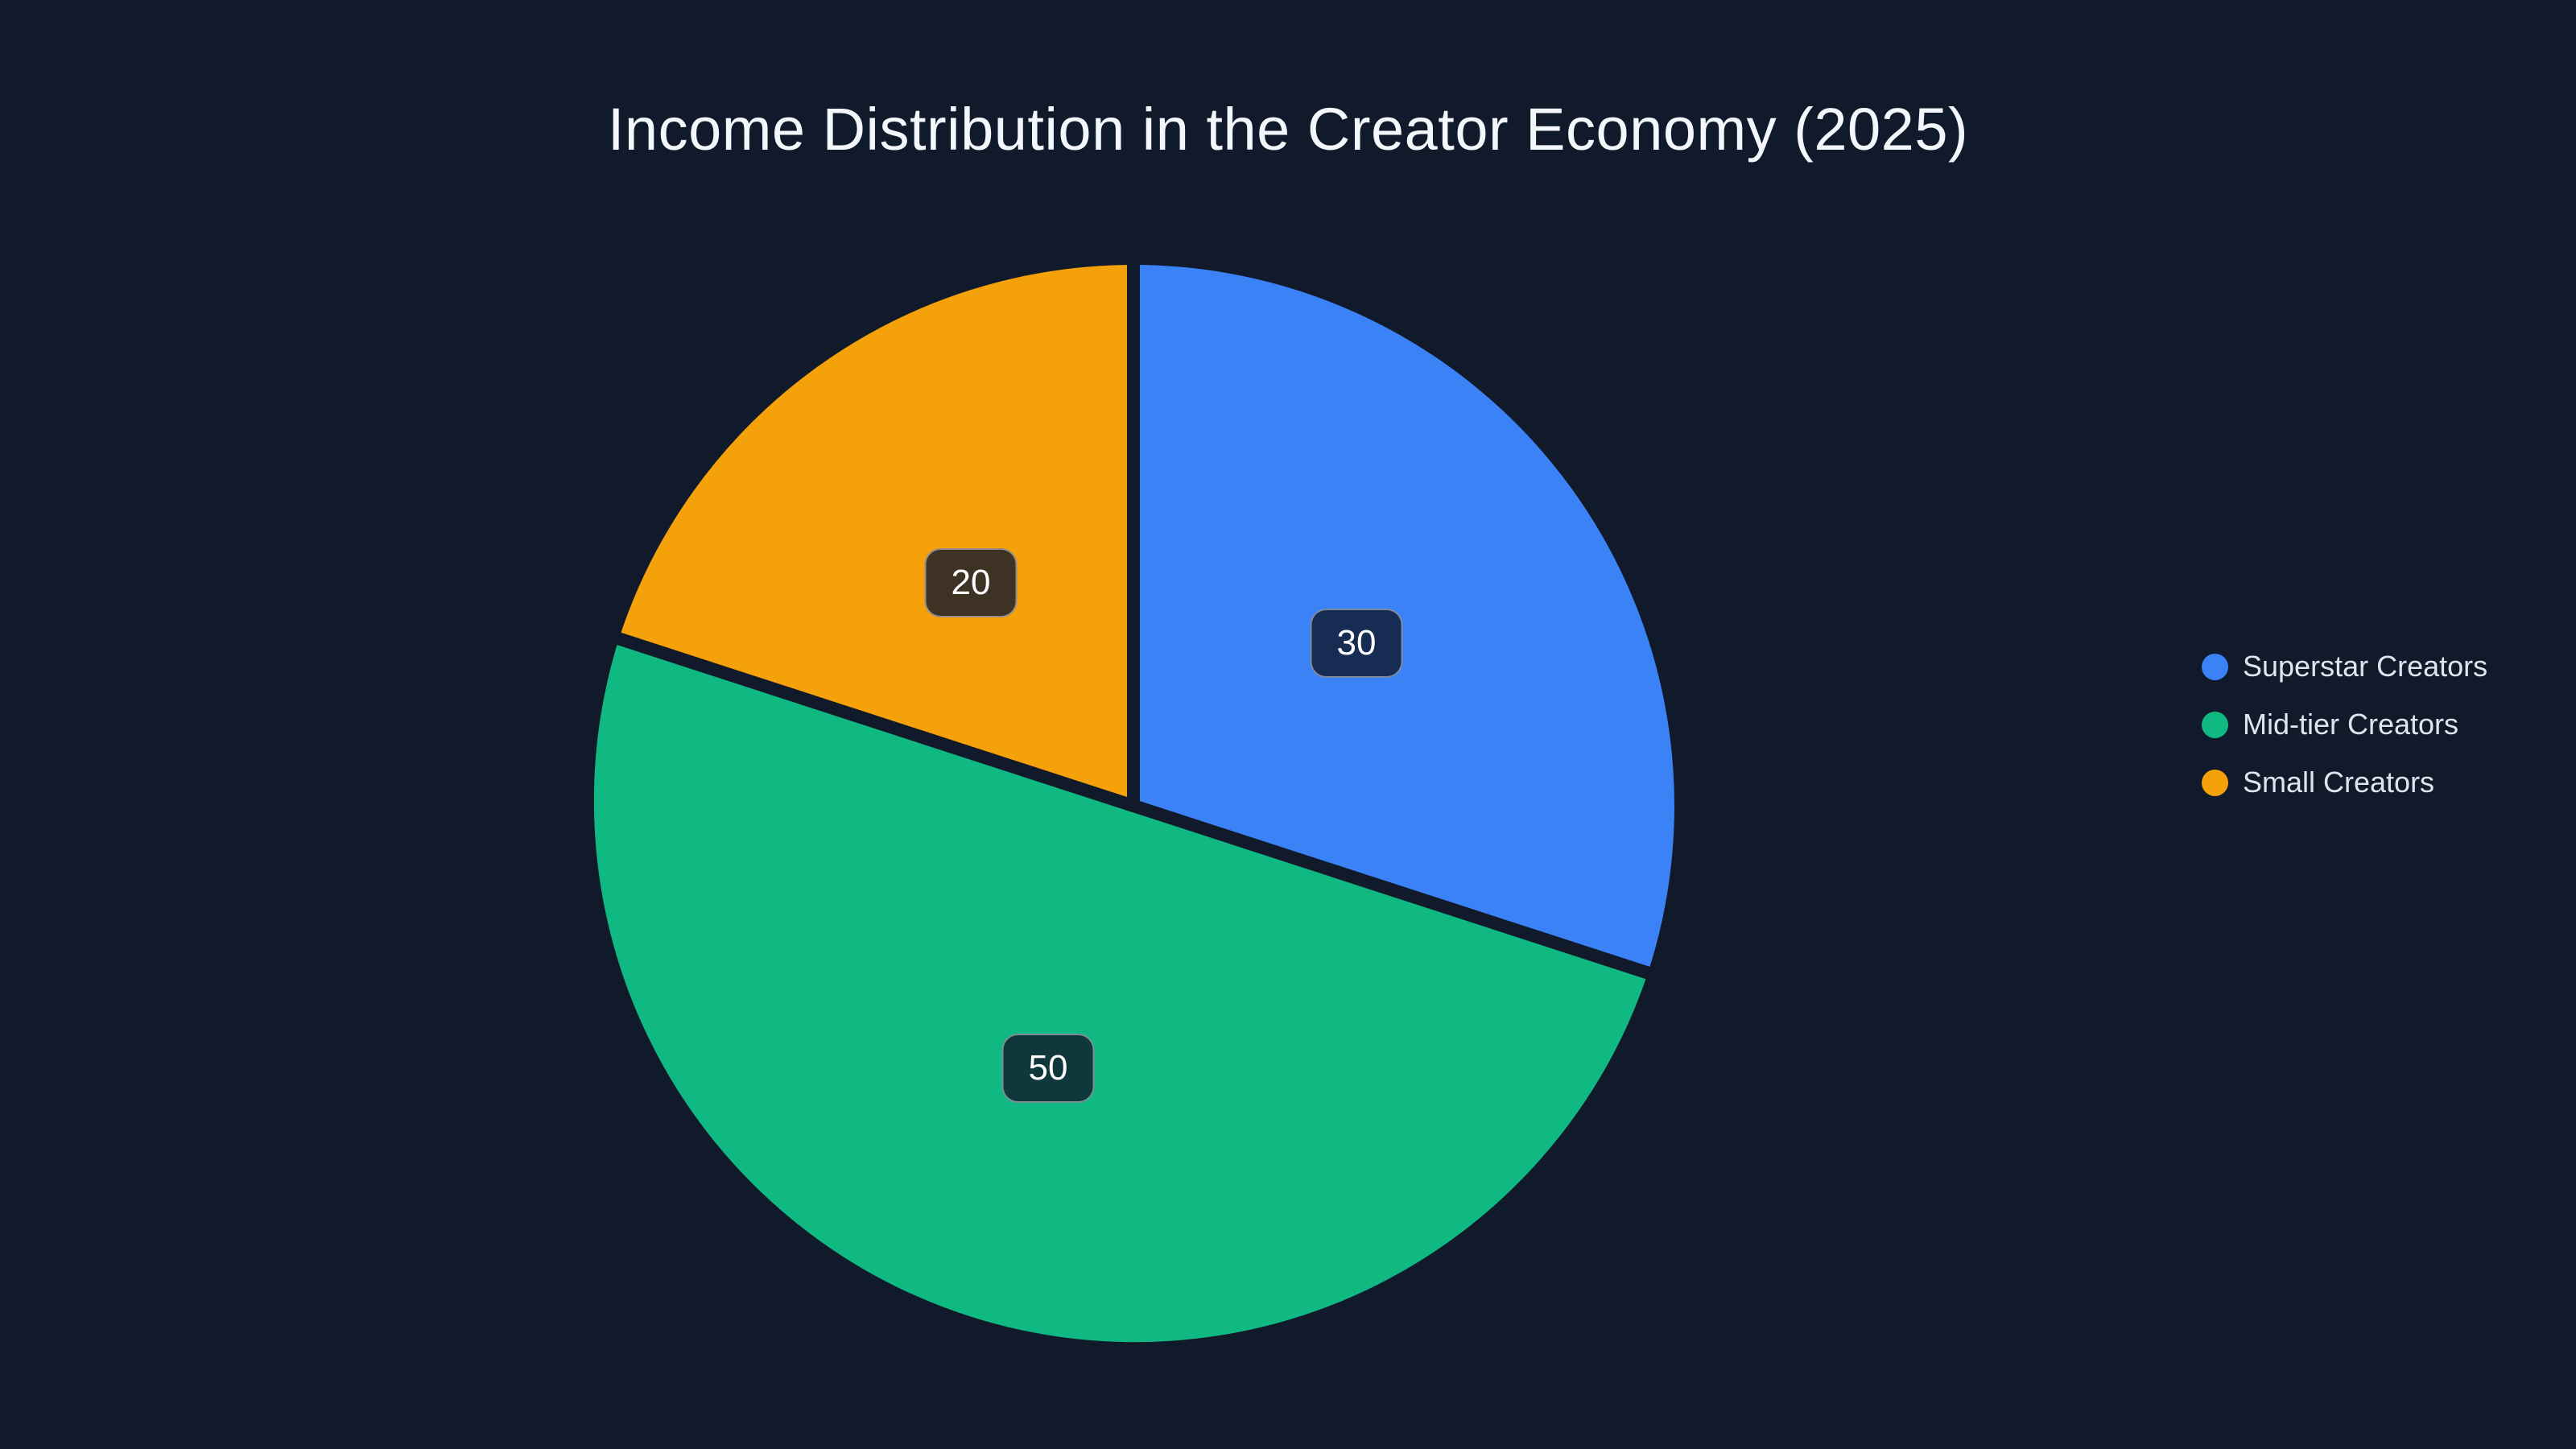 The height and width of the screenshot is (1449, 2576). What do you see at coordinates (1048, 1068) in the screenshot?
I see `slice-value-label-mid-tier-creators: 50` at bounding box center [1048, 1068].